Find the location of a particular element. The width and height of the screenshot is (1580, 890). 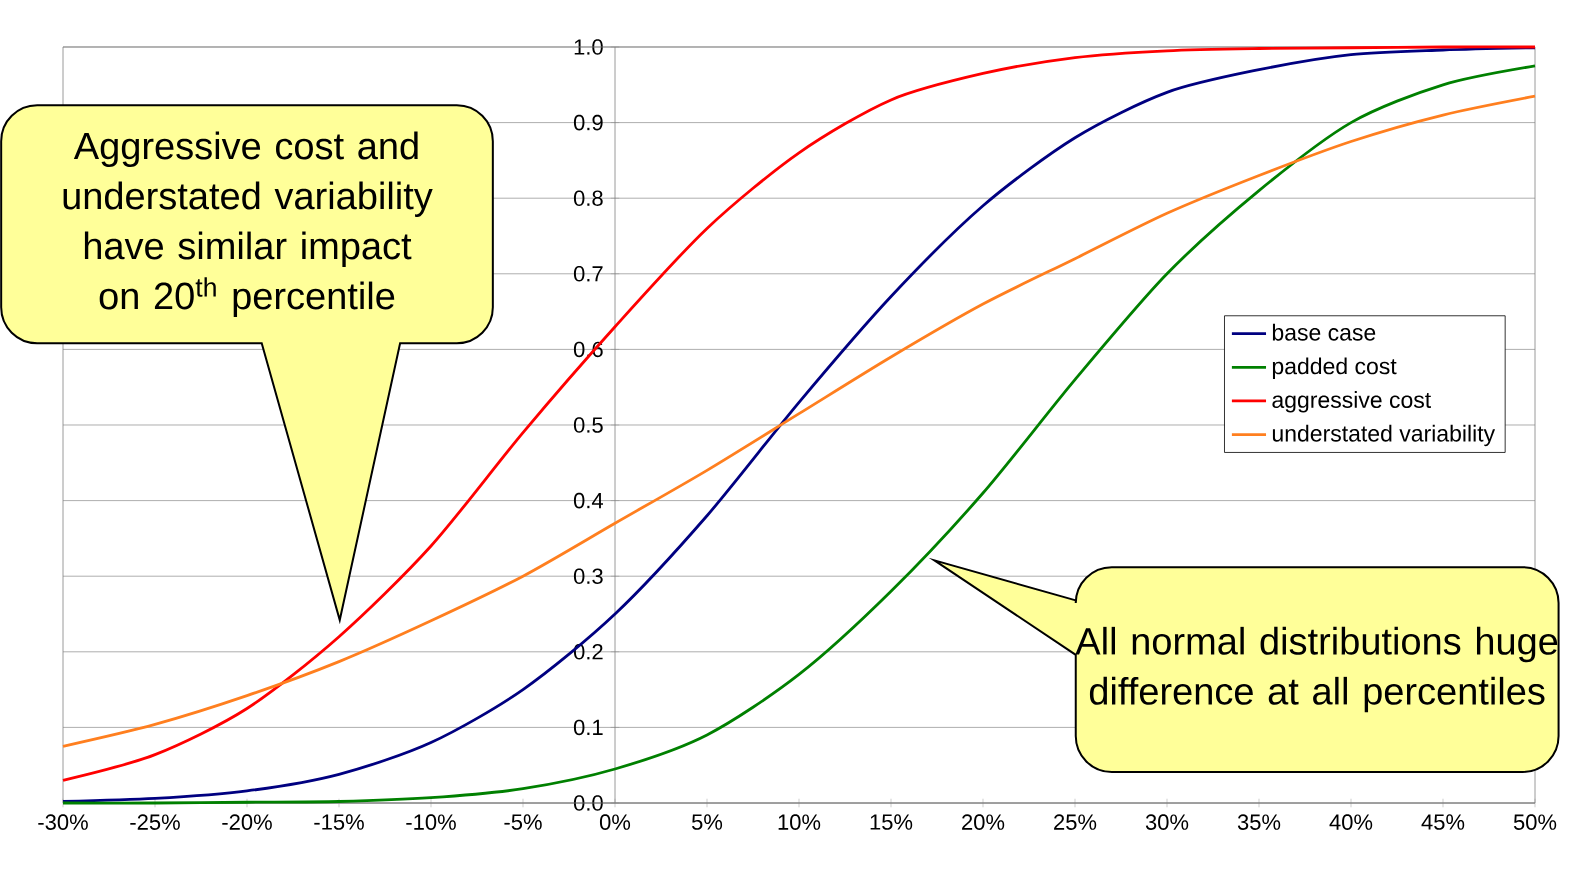

x-tick-label: 20% is located at coordinates (983, 822).